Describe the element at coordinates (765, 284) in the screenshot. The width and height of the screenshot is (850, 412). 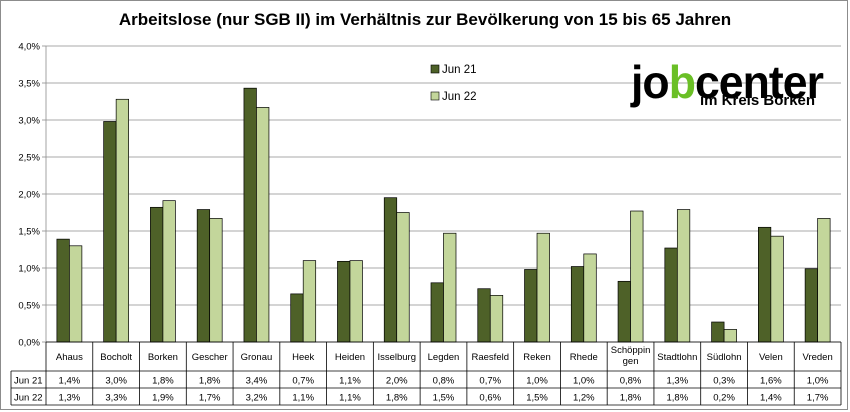
I see `bar-jun-21-velen` at that location.